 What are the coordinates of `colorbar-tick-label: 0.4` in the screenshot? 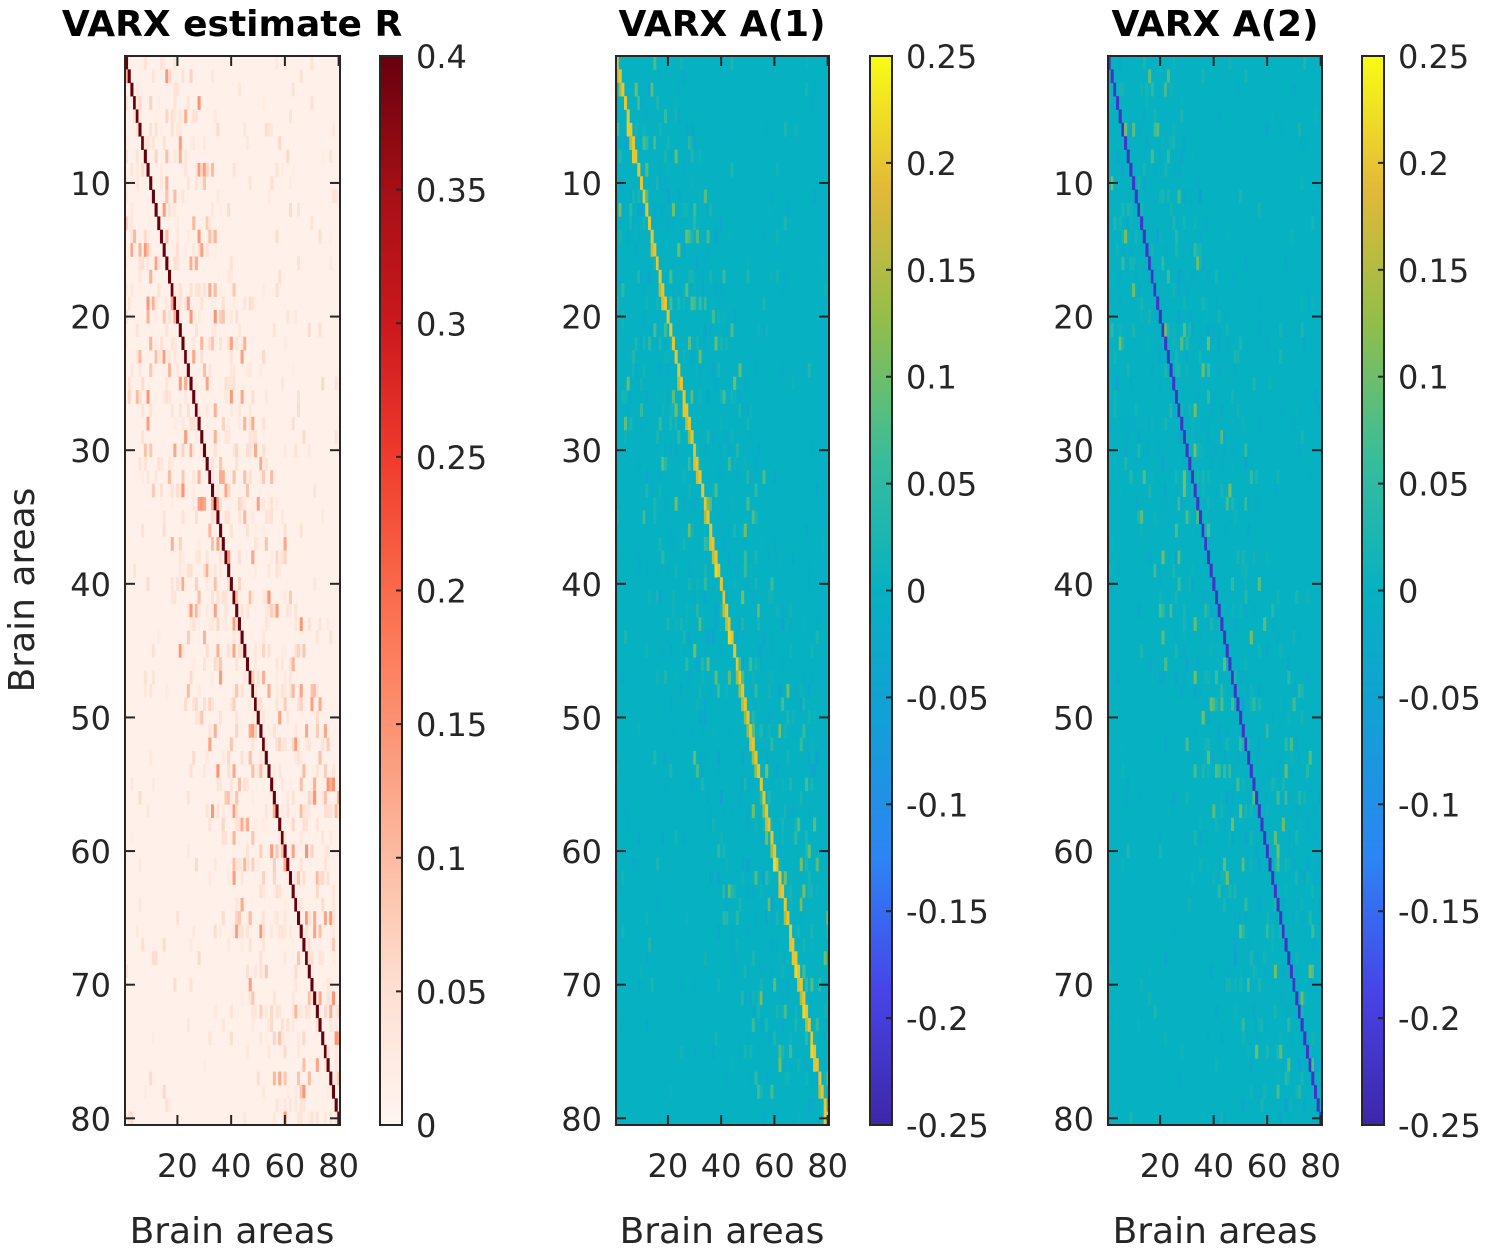 It's located at (441, 57).